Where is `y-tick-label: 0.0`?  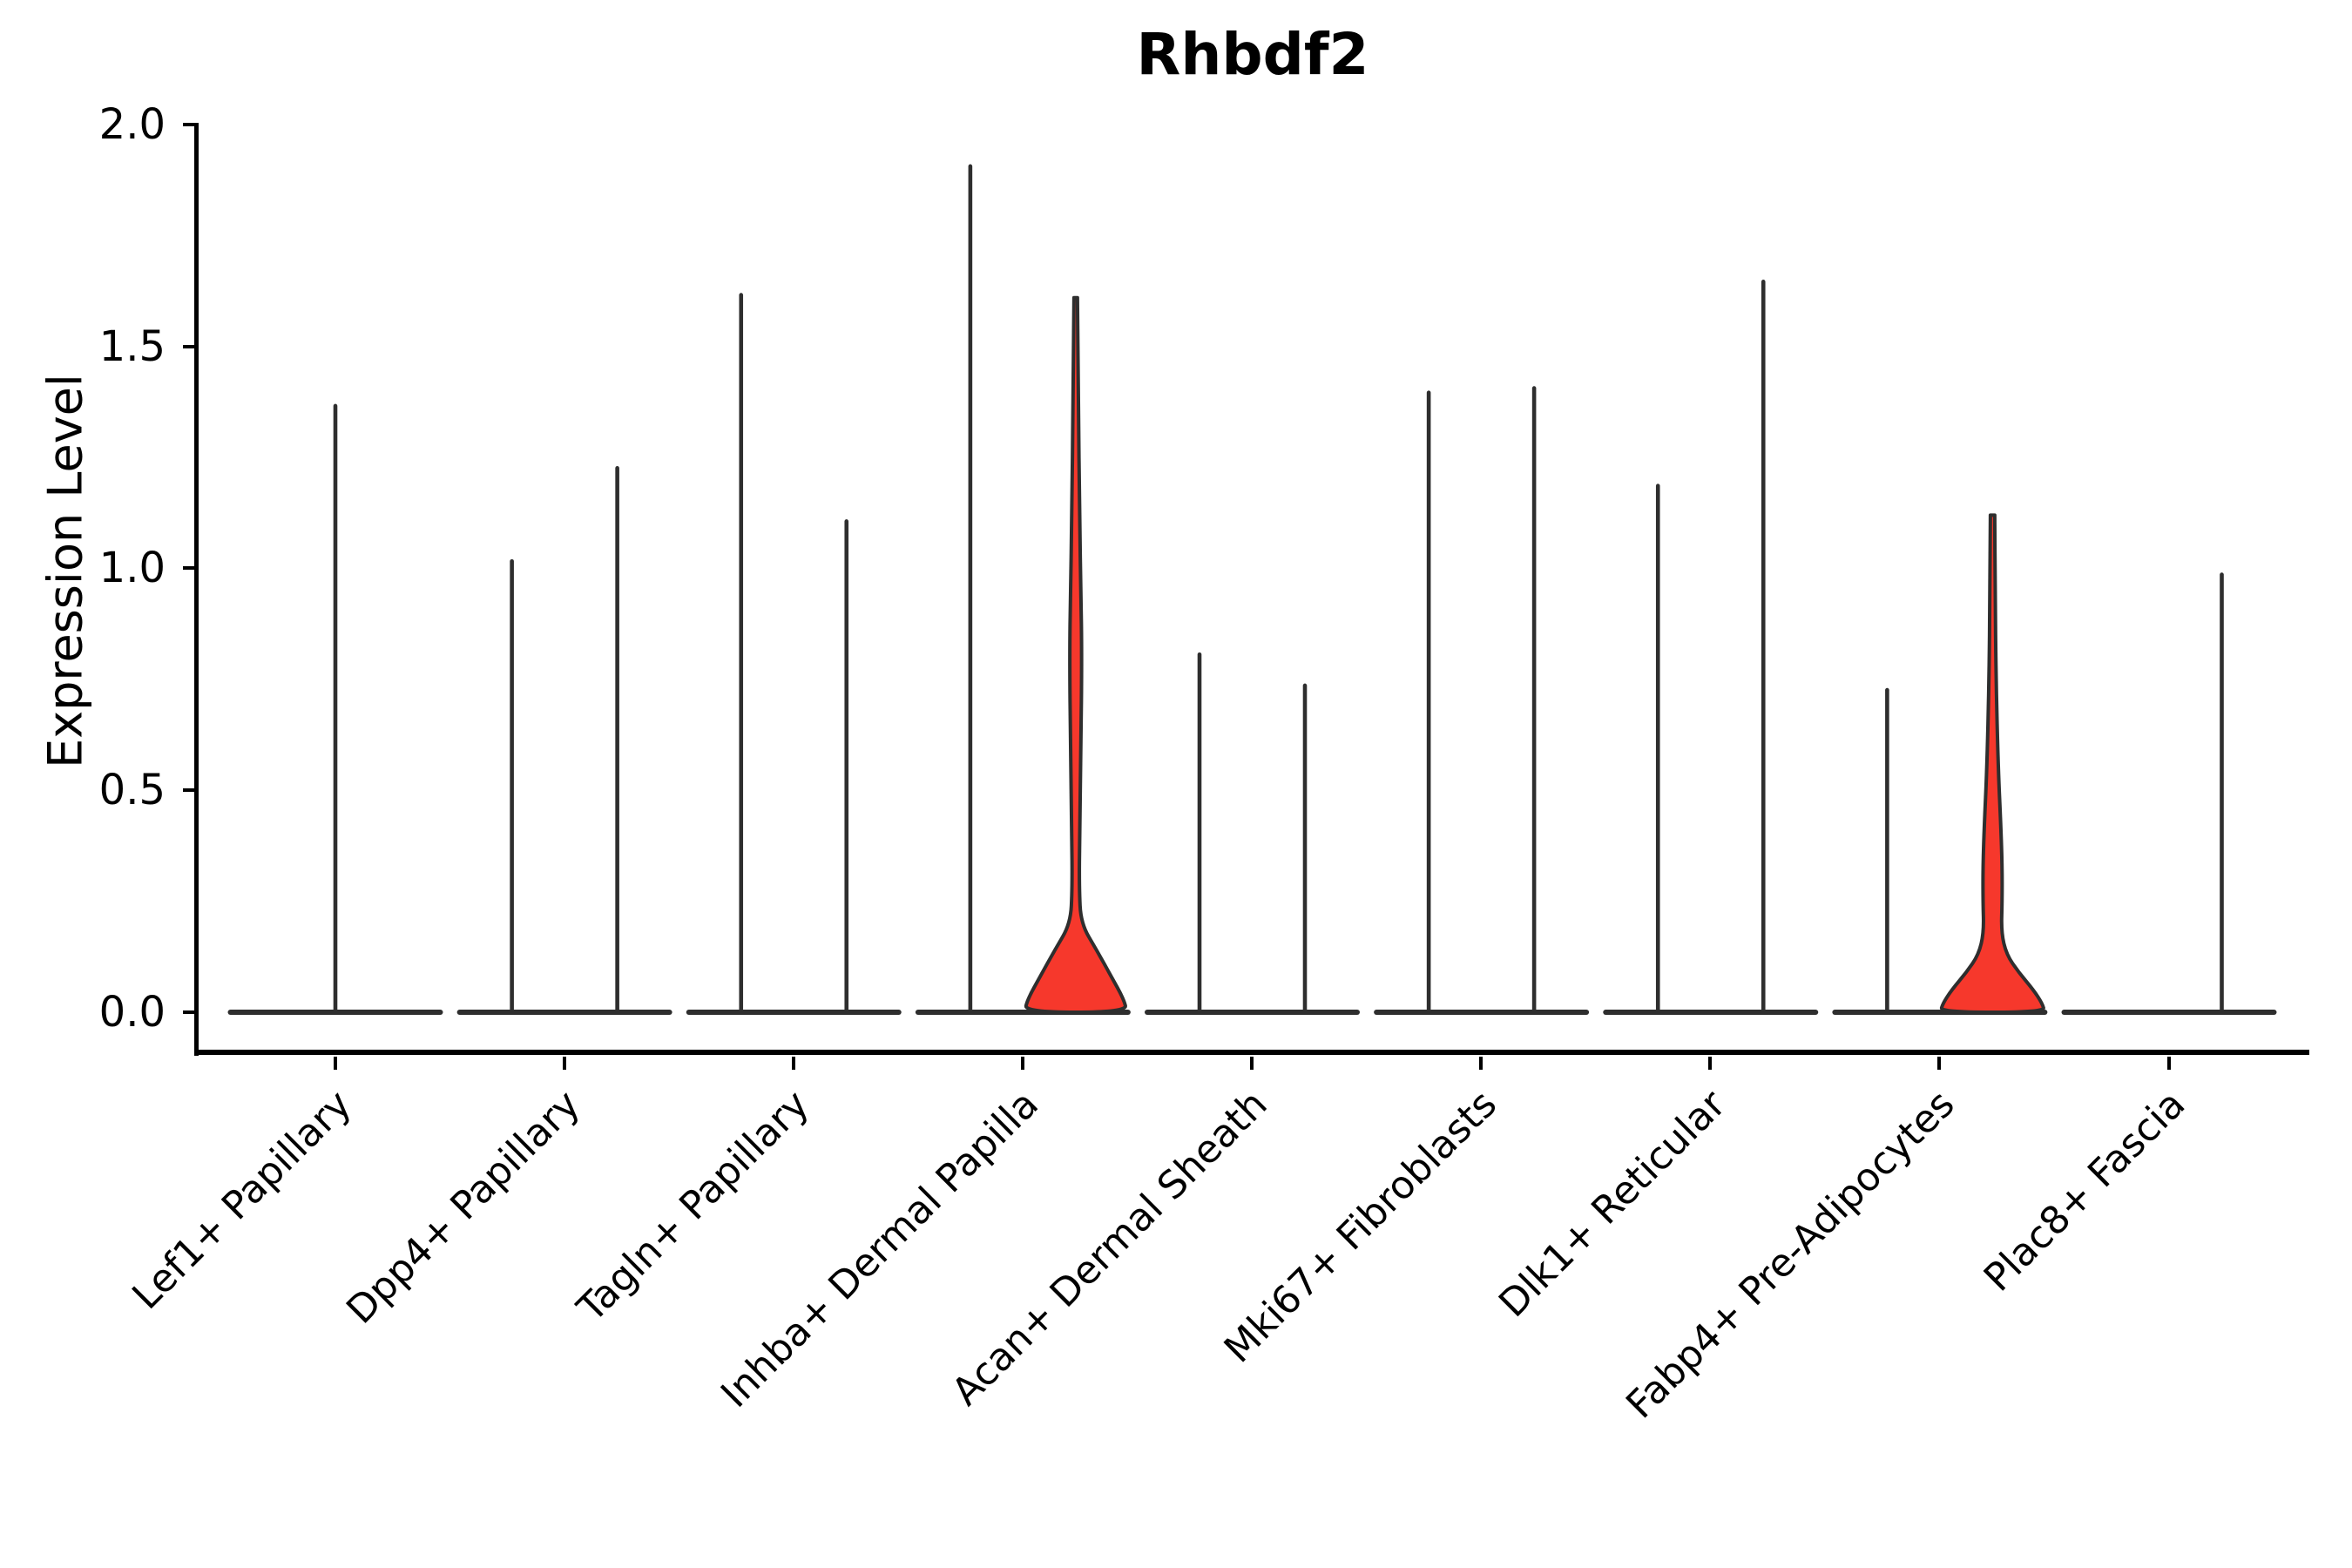
y-tick-label: 0.0 is located at coordinates (132, 1013).